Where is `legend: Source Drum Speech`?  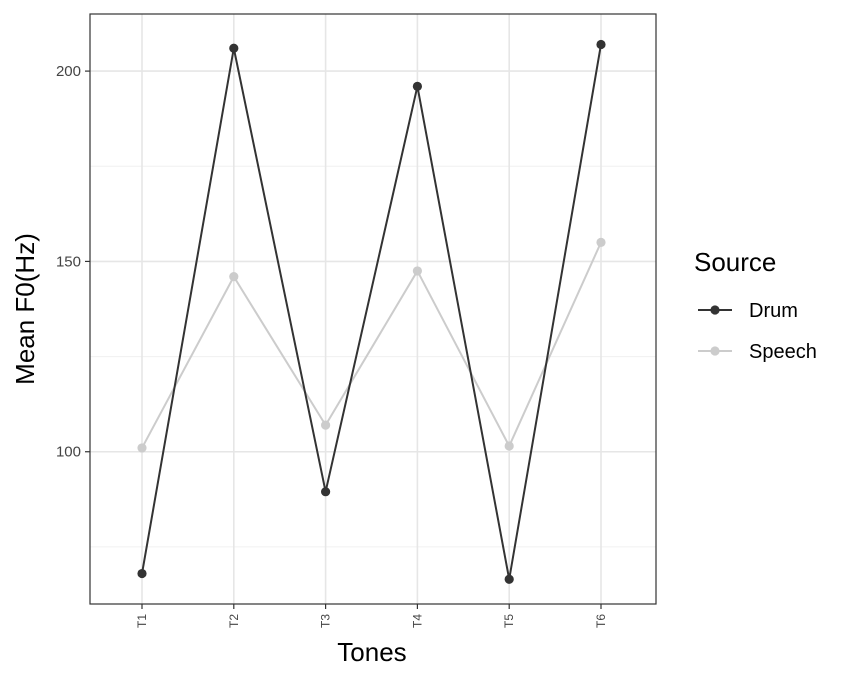
legend: Source Drum Speech is located at coordinates (755, 305).